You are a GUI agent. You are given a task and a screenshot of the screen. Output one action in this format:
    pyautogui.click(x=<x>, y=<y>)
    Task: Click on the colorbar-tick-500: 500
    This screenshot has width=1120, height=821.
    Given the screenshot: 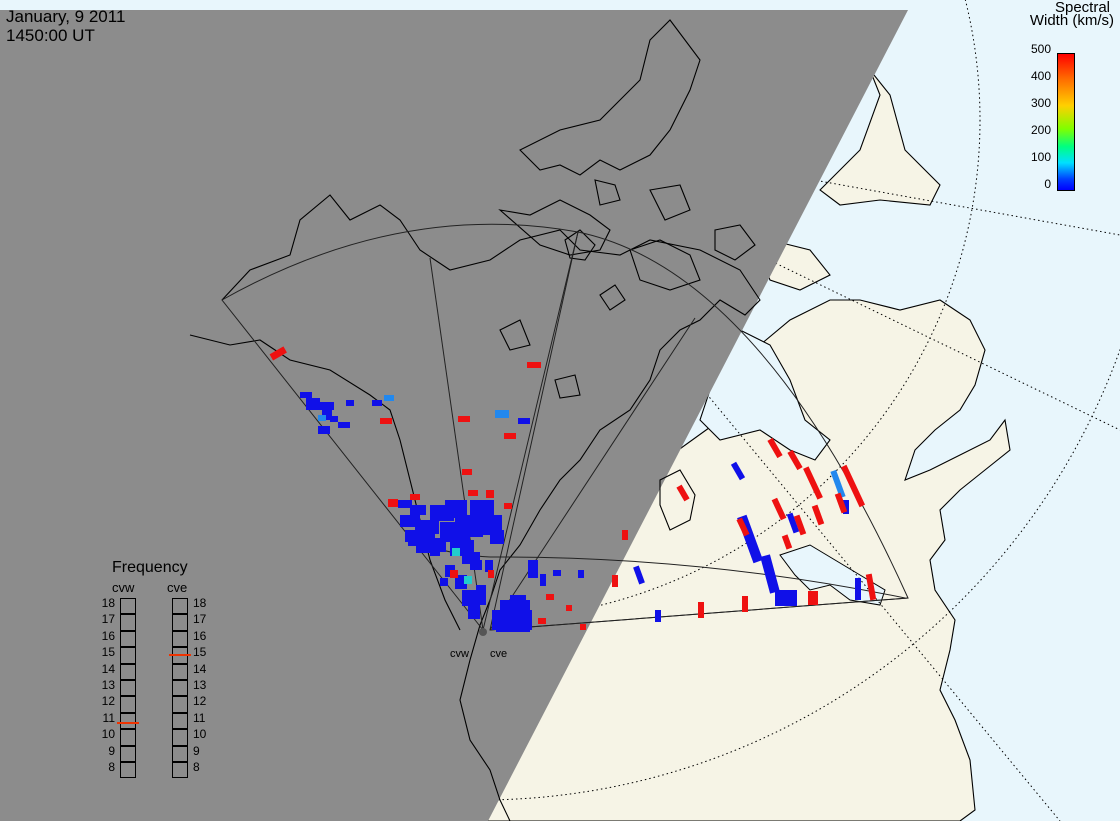 What is the action you would take?
    pyautogui.click(x=1040, y=49)
    